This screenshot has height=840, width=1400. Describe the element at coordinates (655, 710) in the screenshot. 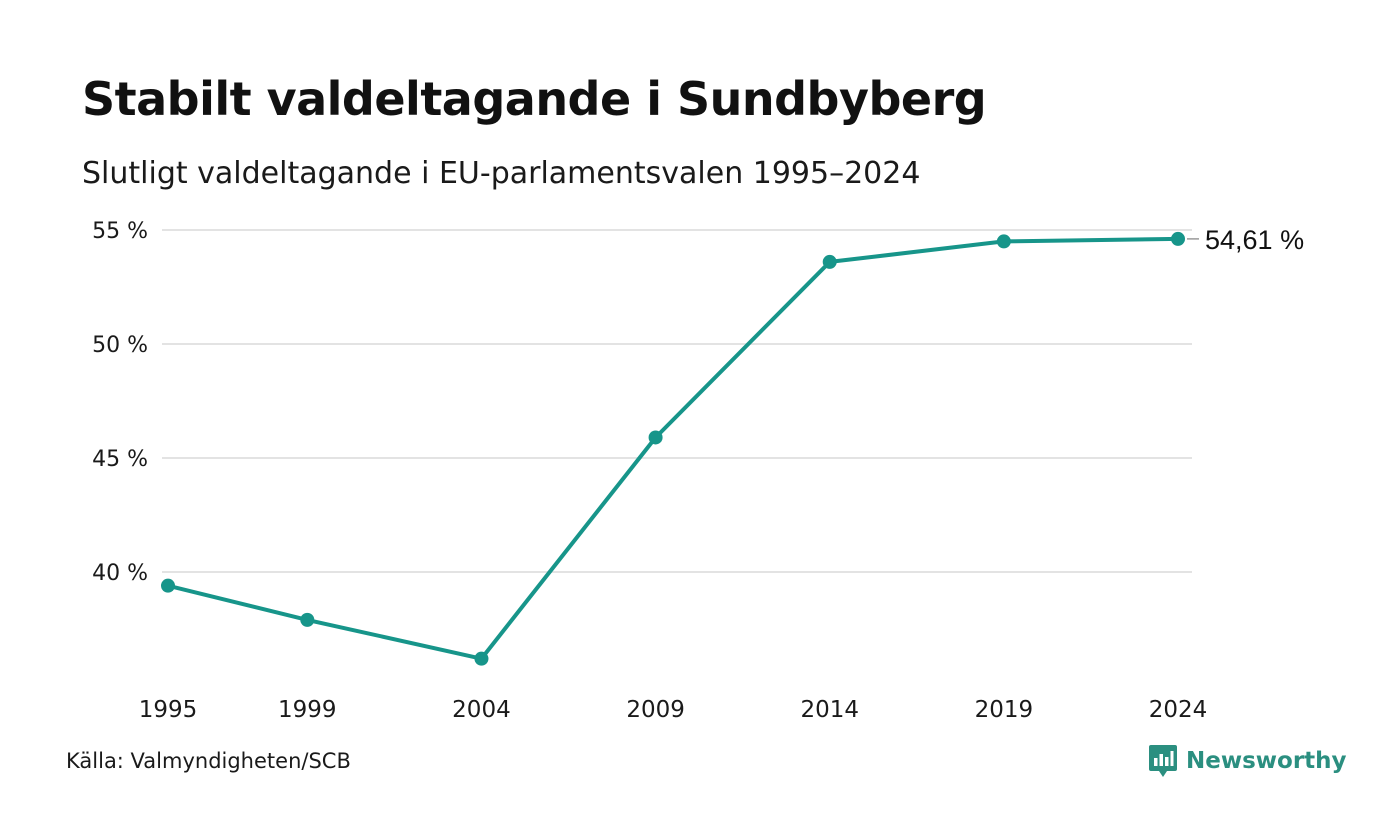

I see `x-tick-label: 2009` at that location.